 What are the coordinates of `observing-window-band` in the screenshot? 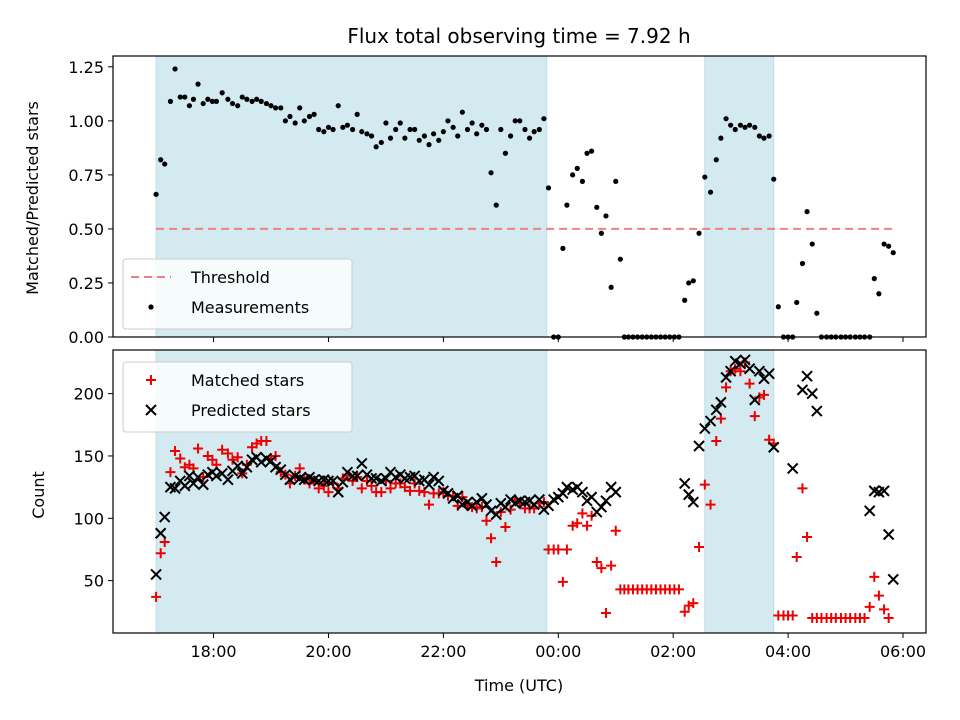 It's located at (739, 196).